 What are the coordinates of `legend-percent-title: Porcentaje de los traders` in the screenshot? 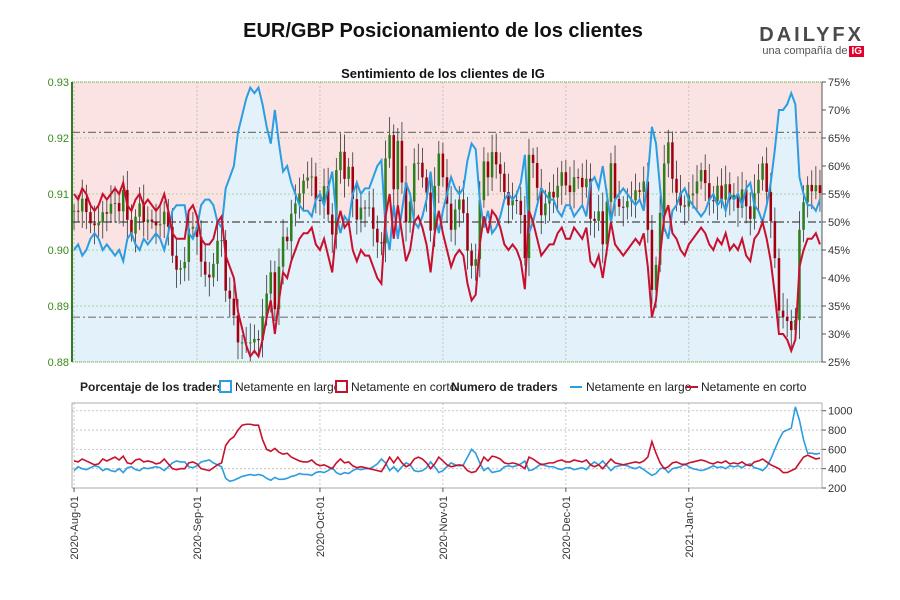 It's located at (152, 387).